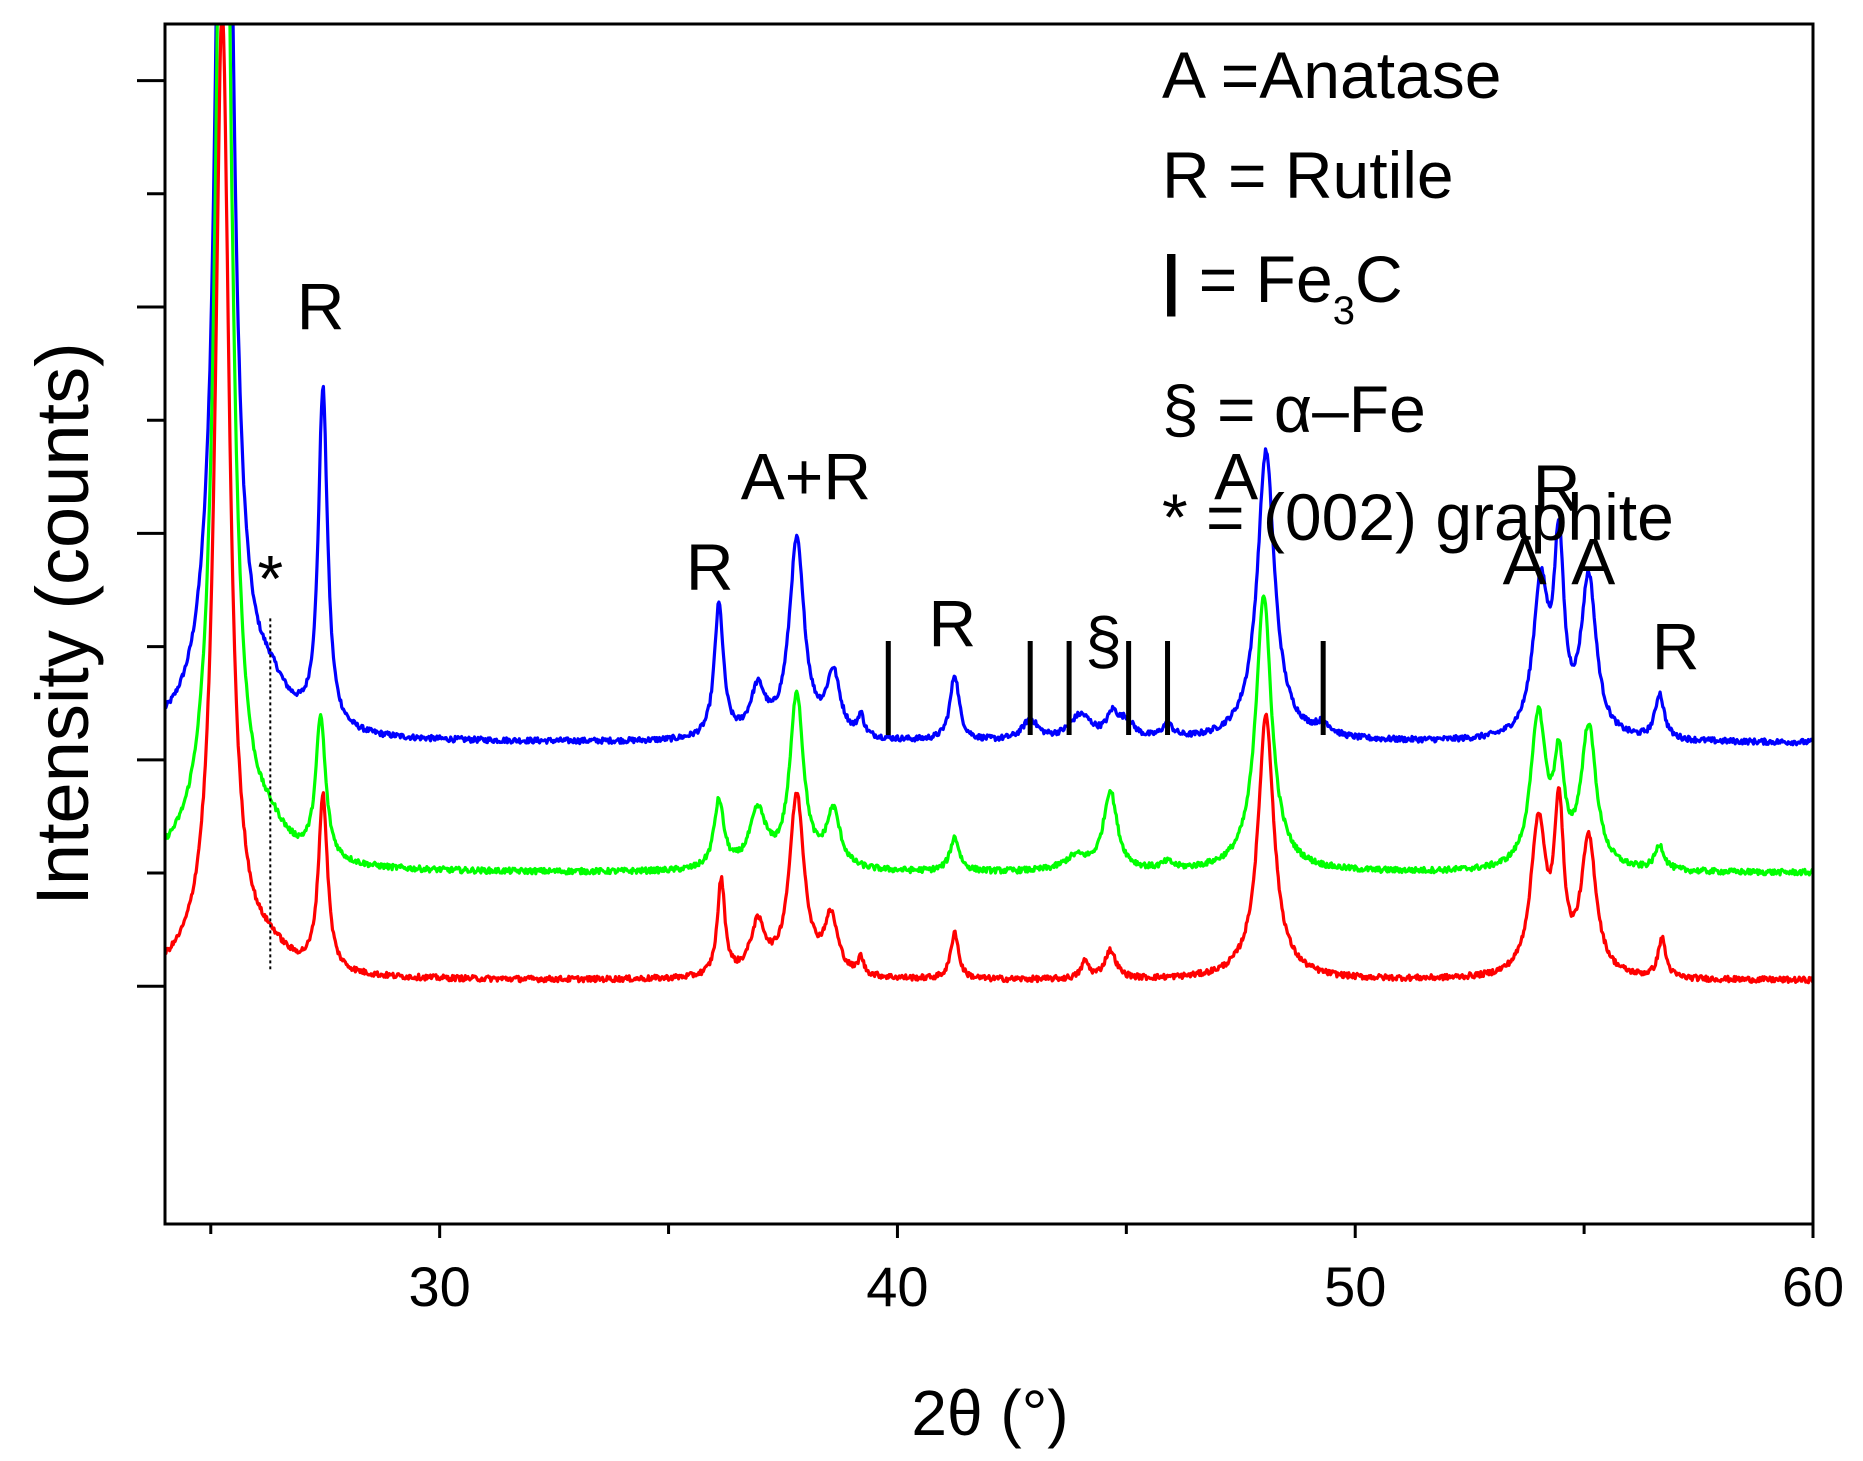 The width and height of the screenshot is (1863, 1461). I want to click on x-axis-label: 2θ (°), so click(989, 1413).